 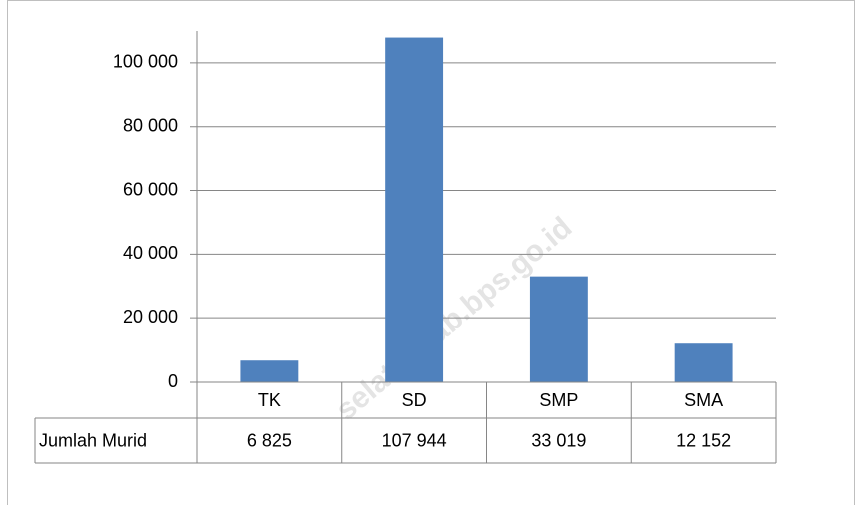 What do you see at coordinates (150, 125) in the screenshot?
I see `y-tick-label: 80 000` at bounding box center [150, 125].